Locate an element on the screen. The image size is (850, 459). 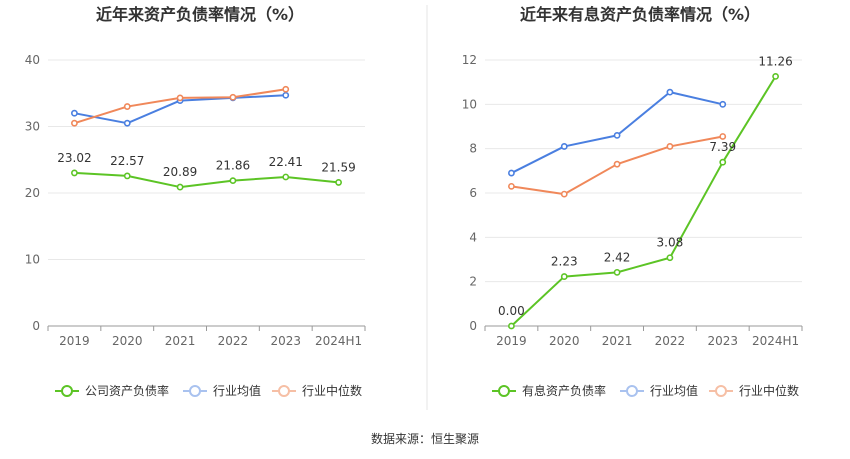
data-label: 2.42 is located at coordinates (617, 257).